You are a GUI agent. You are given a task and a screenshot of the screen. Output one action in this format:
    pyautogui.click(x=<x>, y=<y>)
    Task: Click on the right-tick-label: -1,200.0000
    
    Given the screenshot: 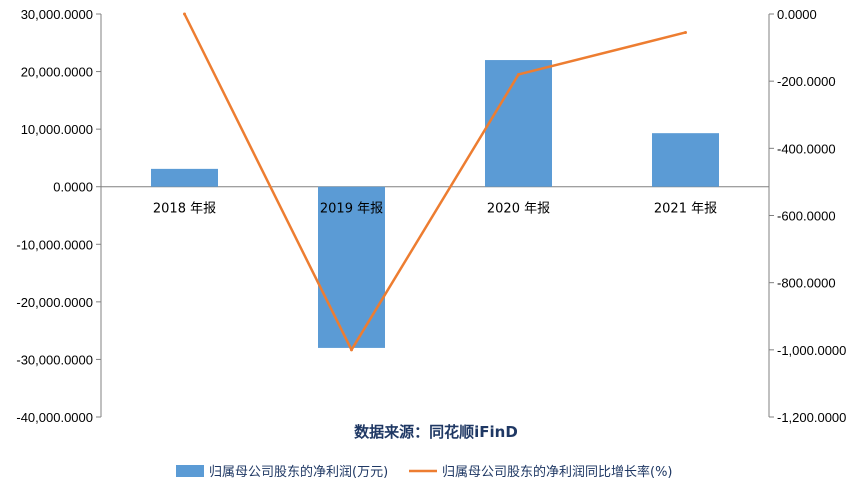 What is the action you would take?
    pyautogui.click(x=811, y=417)
    